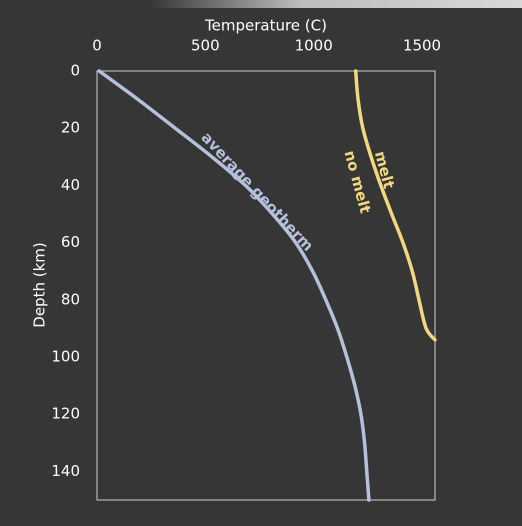 This screenshot has height=526, width=522. What do you see at coordinates (314, 46) in the screenshot?
I see `x-tick-label: 1000` at bounding box center [314, 46].